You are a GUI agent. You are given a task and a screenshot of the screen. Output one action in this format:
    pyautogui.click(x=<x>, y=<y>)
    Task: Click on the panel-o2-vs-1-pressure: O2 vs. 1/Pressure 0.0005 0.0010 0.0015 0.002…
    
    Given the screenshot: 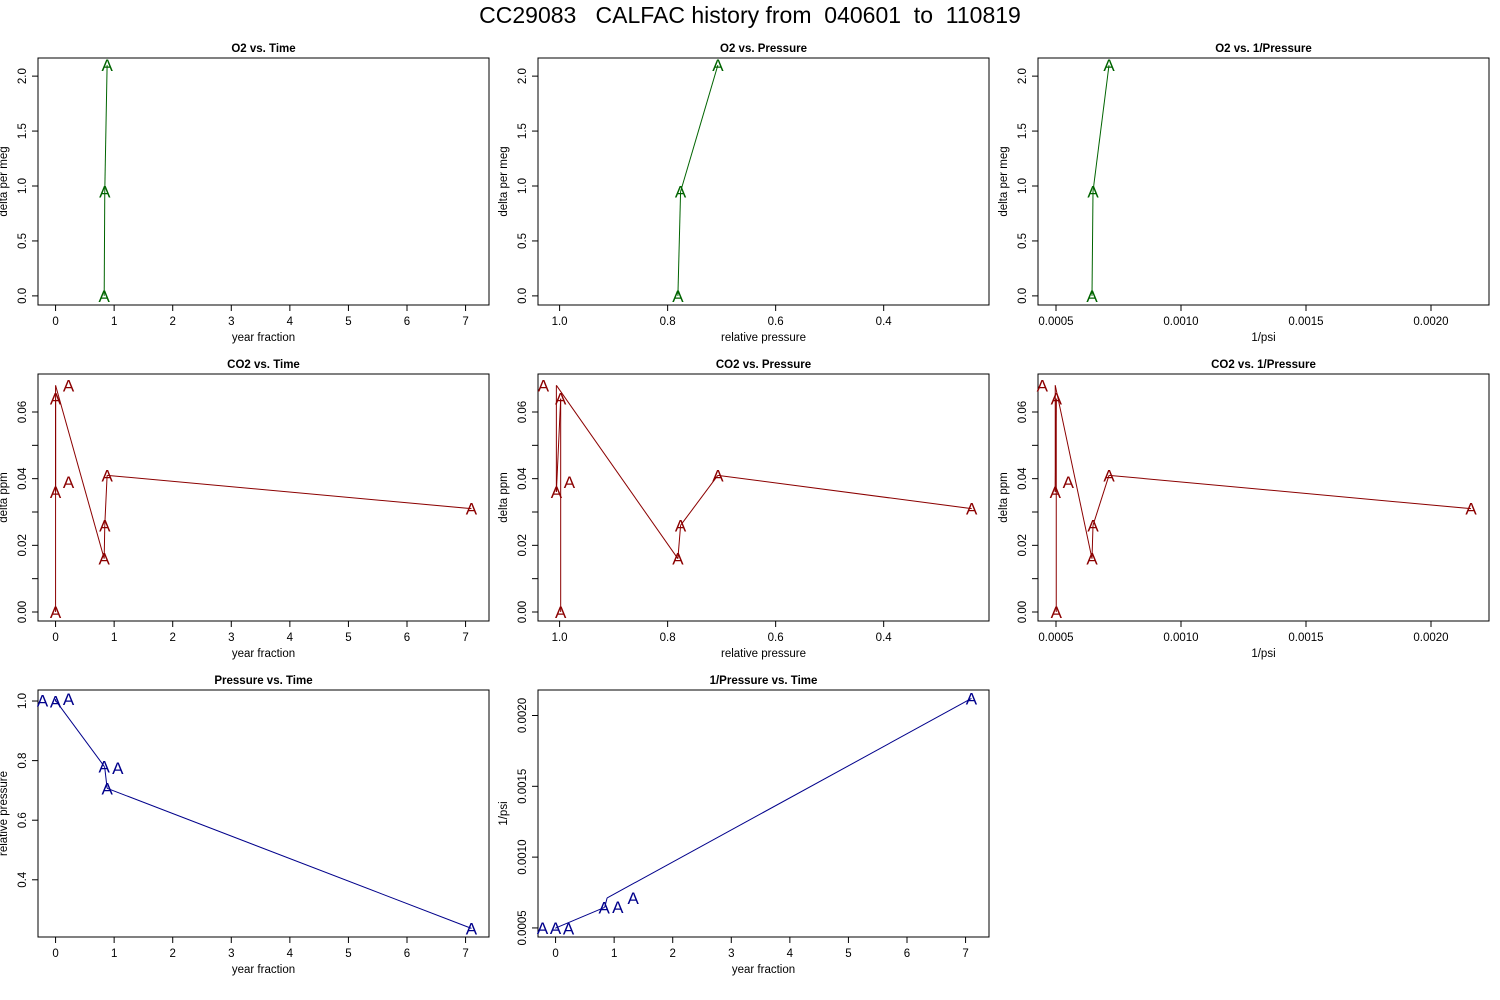 What is the action you would take?
    pyautogui.click(x=1244, y=193)
    